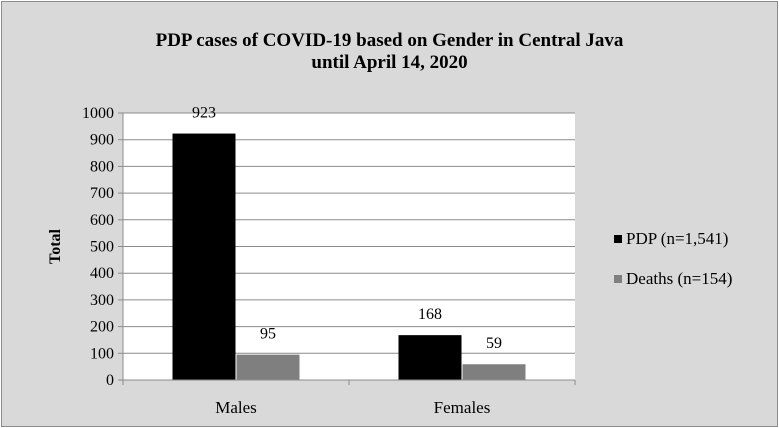 This screenshot has height=428, width=779. What do you see at coordinates (102, 300) in the screenshot?
I see `y-tick-label: 300` at bounding box center [102, 300].